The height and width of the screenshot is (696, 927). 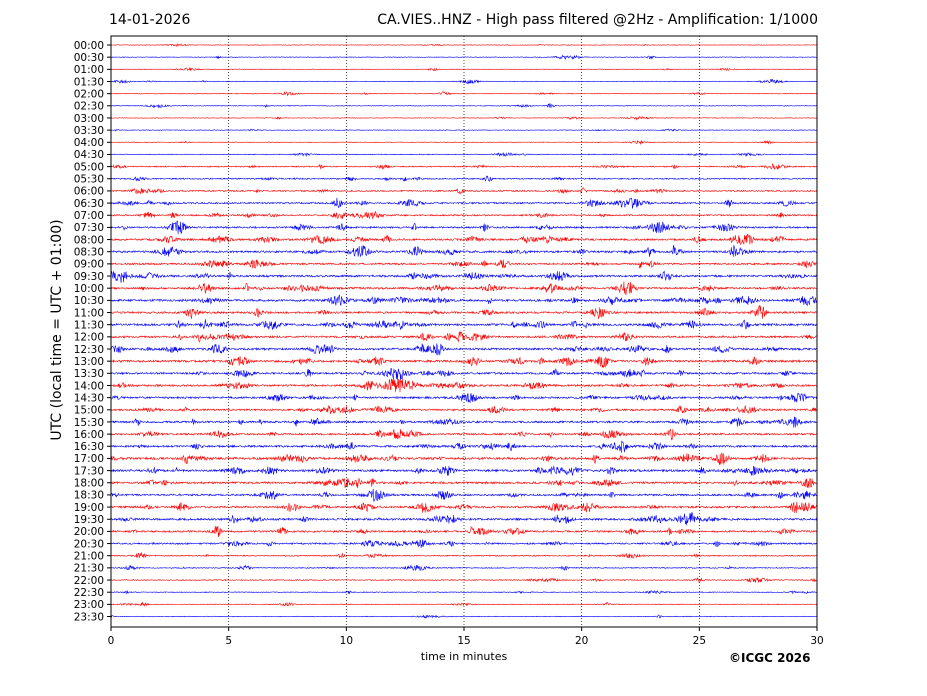 I want to click on y-tick-label: 00:00, so click(x=89, y=46).